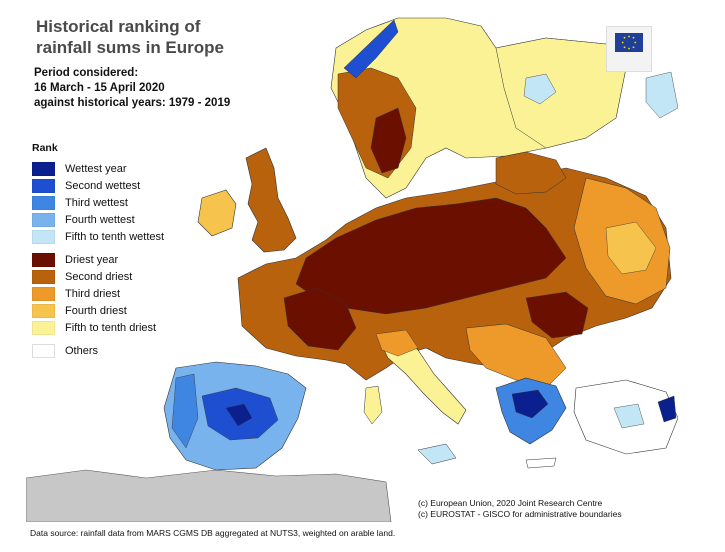 This screenshot has width=725, height=552. I want to click on legend-item-wettest: Wettest year, so click(98, 168).